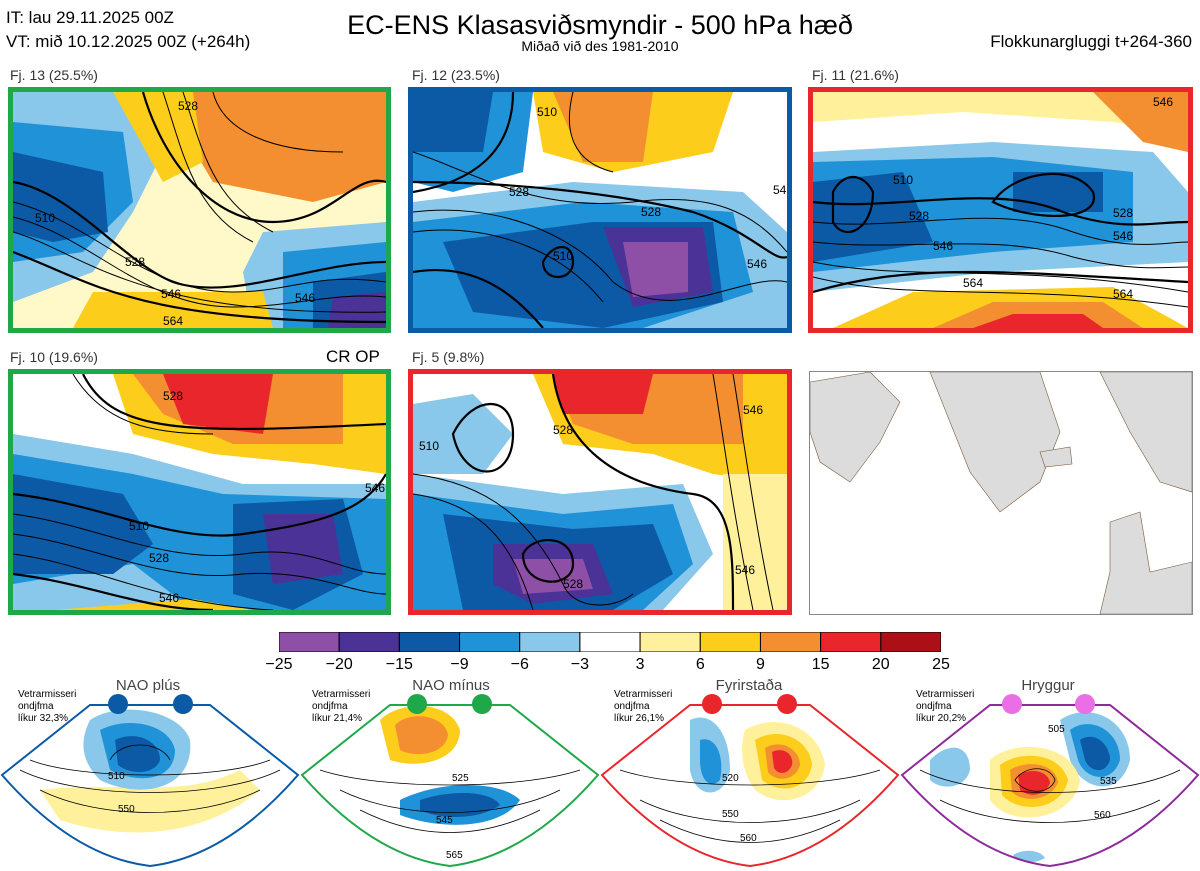 The height and width of the screenshot is (871, 1200). What do you see at coordinates (600, 492) in the screenshot?
I see `cluster-map-5: 510 528 528 546 546` at bounding box center [600, 492].